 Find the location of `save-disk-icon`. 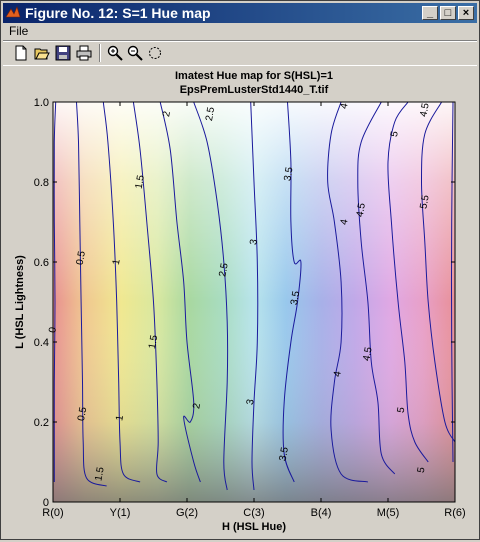

save-disk-icon is located at coordinates (63, 53).